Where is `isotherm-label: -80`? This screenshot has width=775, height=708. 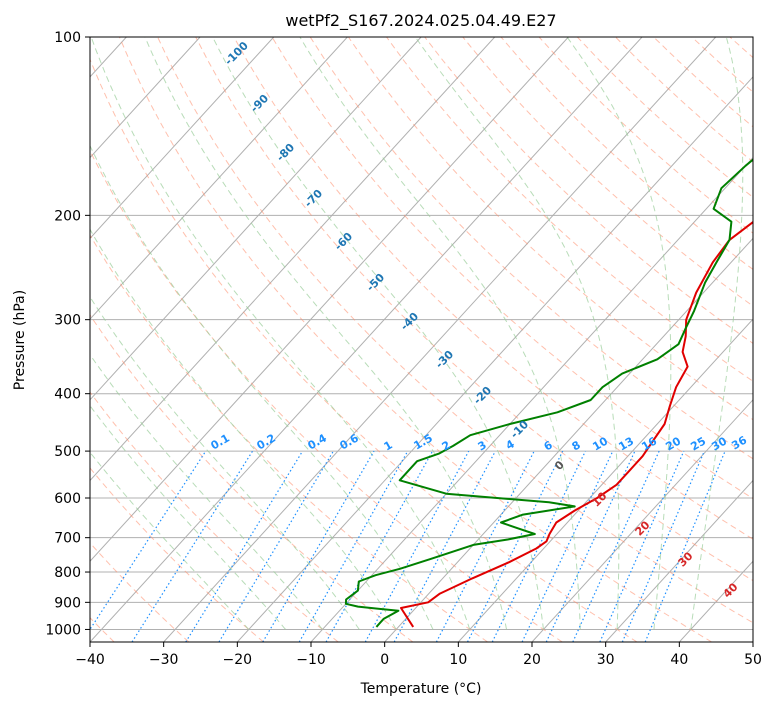
isotherm-label: -80 is located at coordinates (285, 152).